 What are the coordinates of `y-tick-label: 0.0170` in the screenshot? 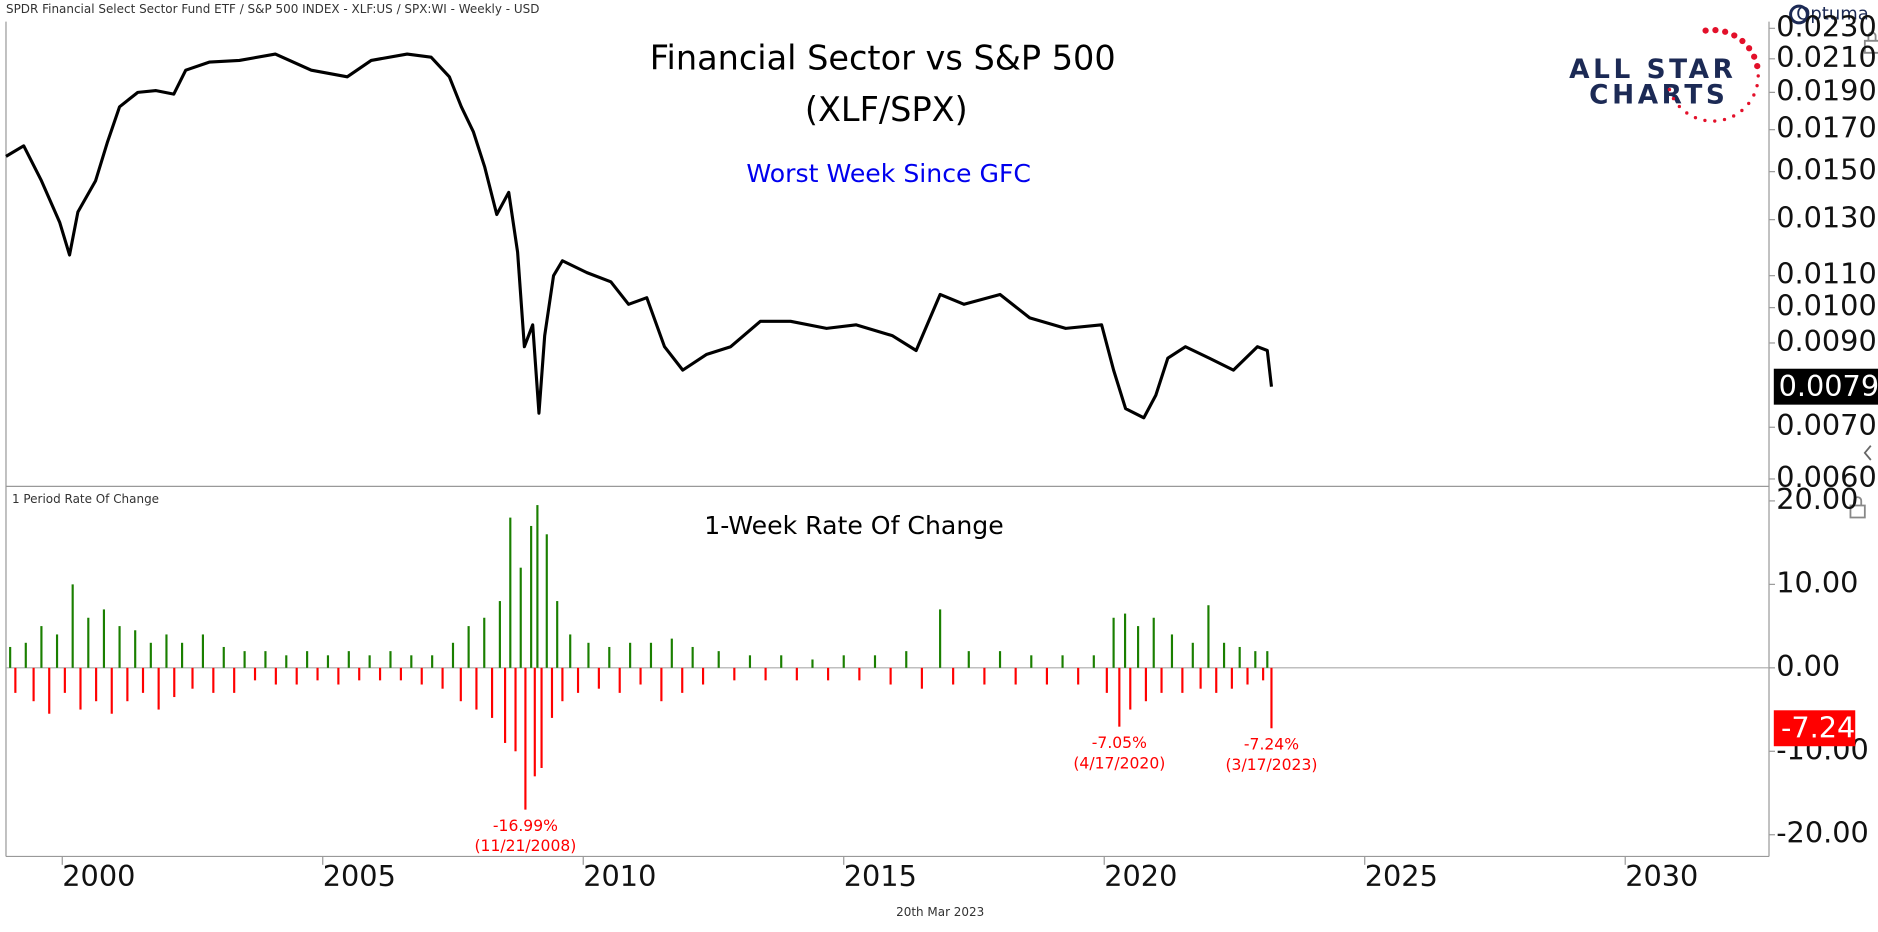 It's located at (1826, 128).